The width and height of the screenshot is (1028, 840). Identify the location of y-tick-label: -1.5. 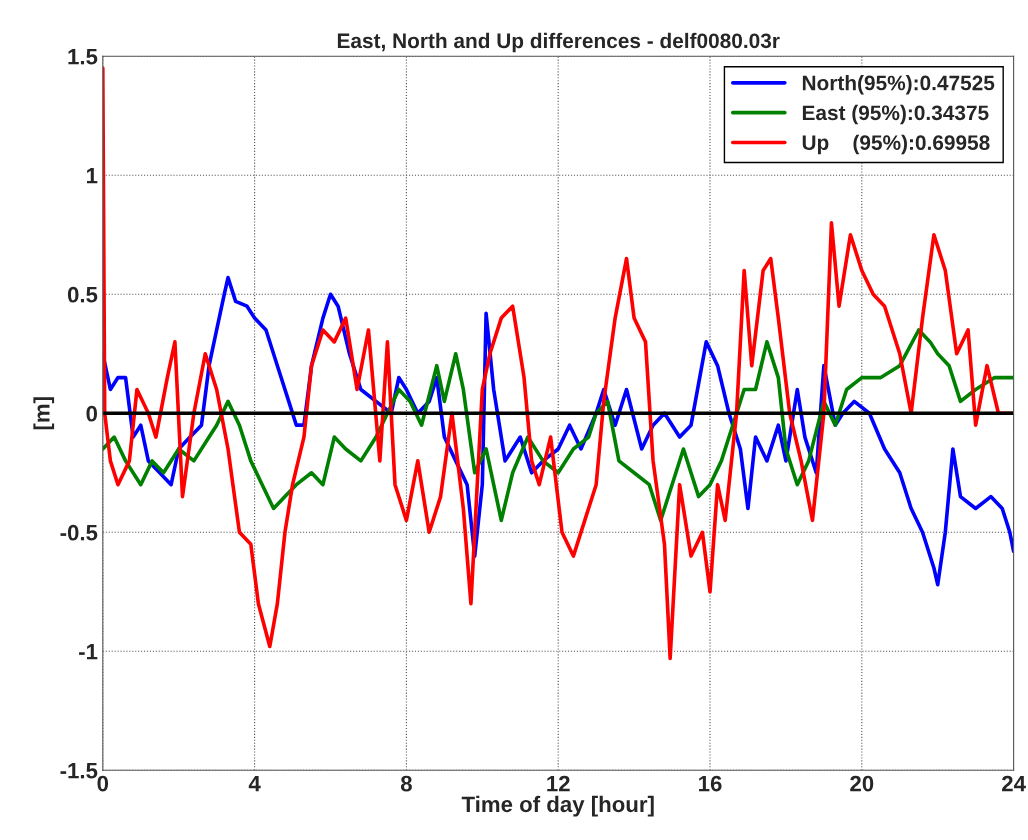
(79, 771).